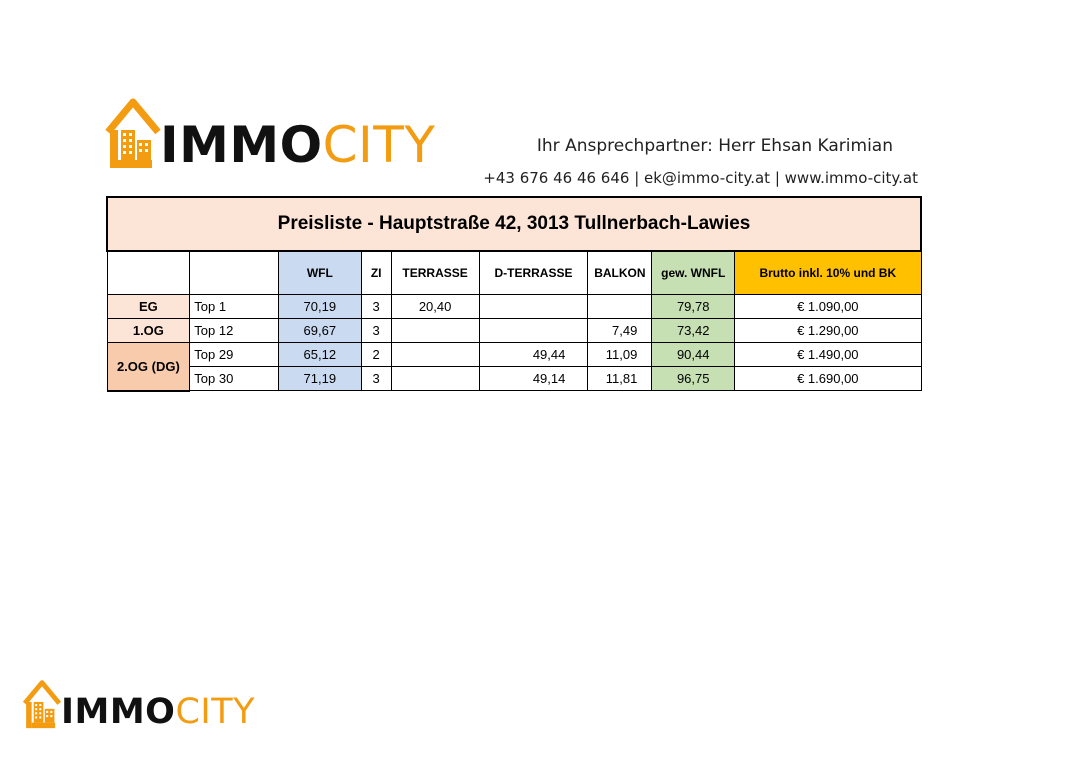 Image resolution: width=1071 pixels, height=757 pixels. Describe the element at coordinates (693, 306) in the screenshot. I see `gew-wnfl-cell: 79,78` at that location.